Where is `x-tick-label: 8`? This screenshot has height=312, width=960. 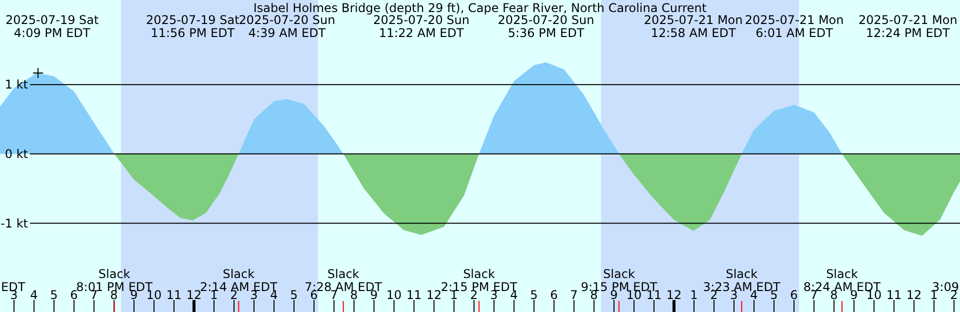 x-tick-label: 8 is located at coordinates (354, 295).